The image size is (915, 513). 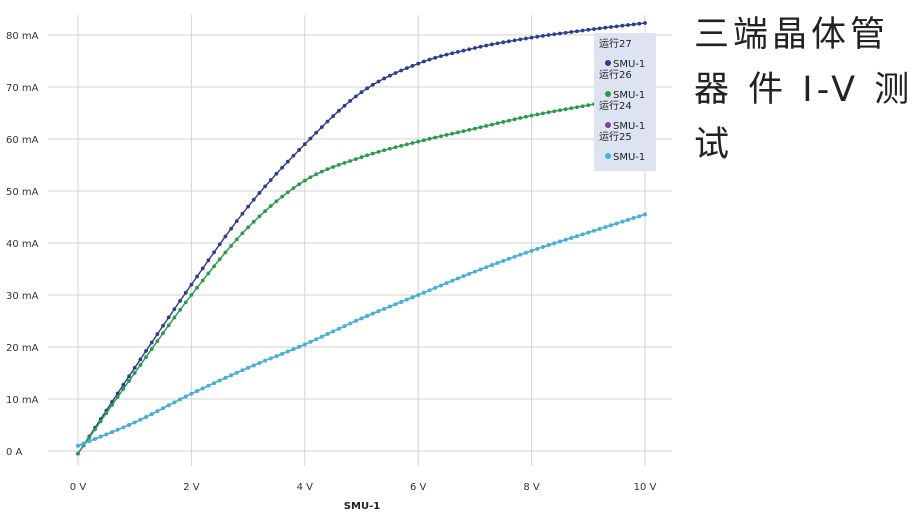 I want to click on legend-box, so click(x=625, y=102).